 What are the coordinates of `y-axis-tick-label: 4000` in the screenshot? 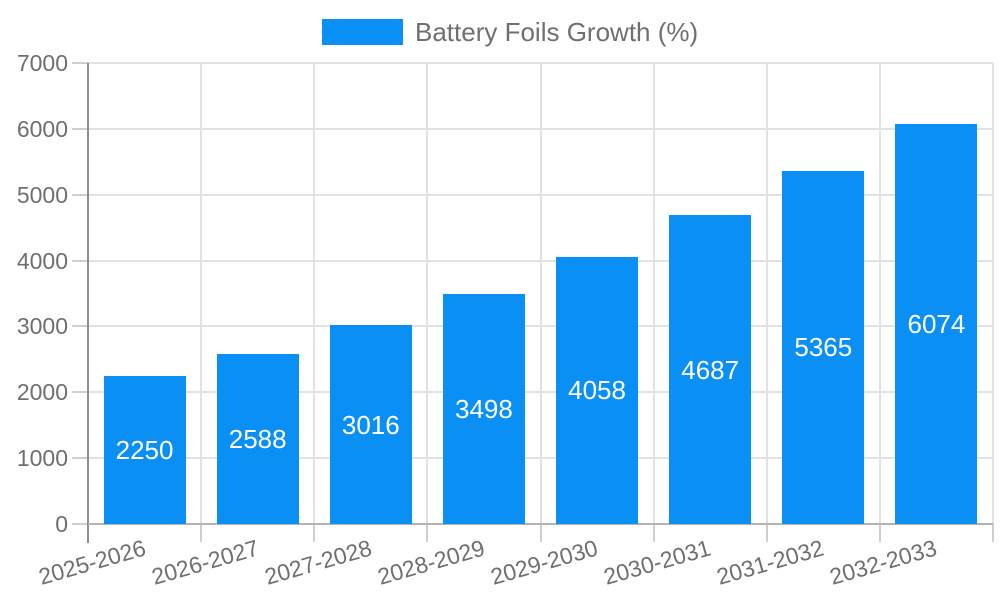 It's located at (42, 260).